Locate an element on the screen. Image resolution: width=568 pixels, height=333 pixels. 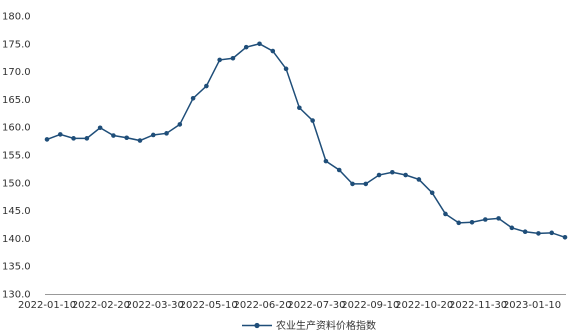
x-tick-label: 2022-10-20 is located at coordinates (424, 305).